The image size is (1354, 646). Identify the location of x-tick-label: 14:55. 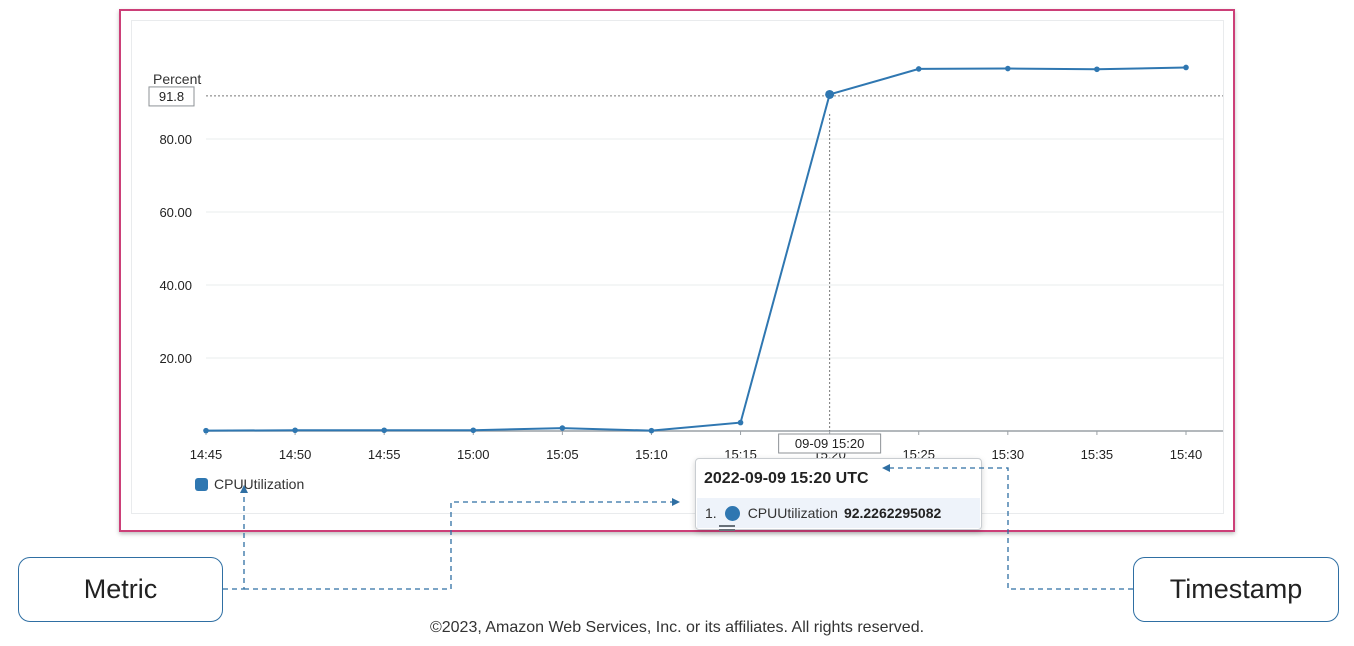
(384, 454).